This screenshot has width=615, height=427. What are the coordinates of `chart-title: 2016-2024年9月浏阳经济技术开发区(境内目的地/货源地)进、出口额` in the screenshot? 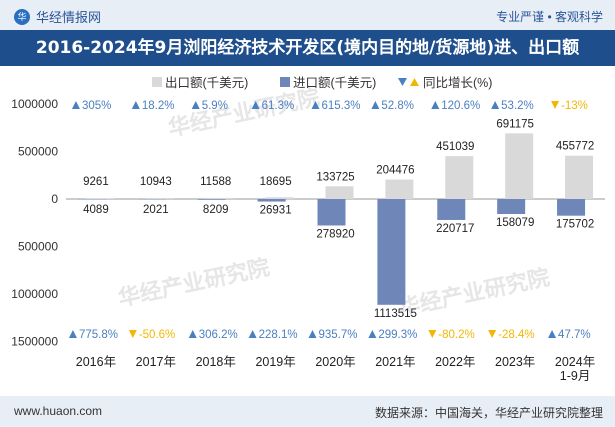 It's located at (307, 48).